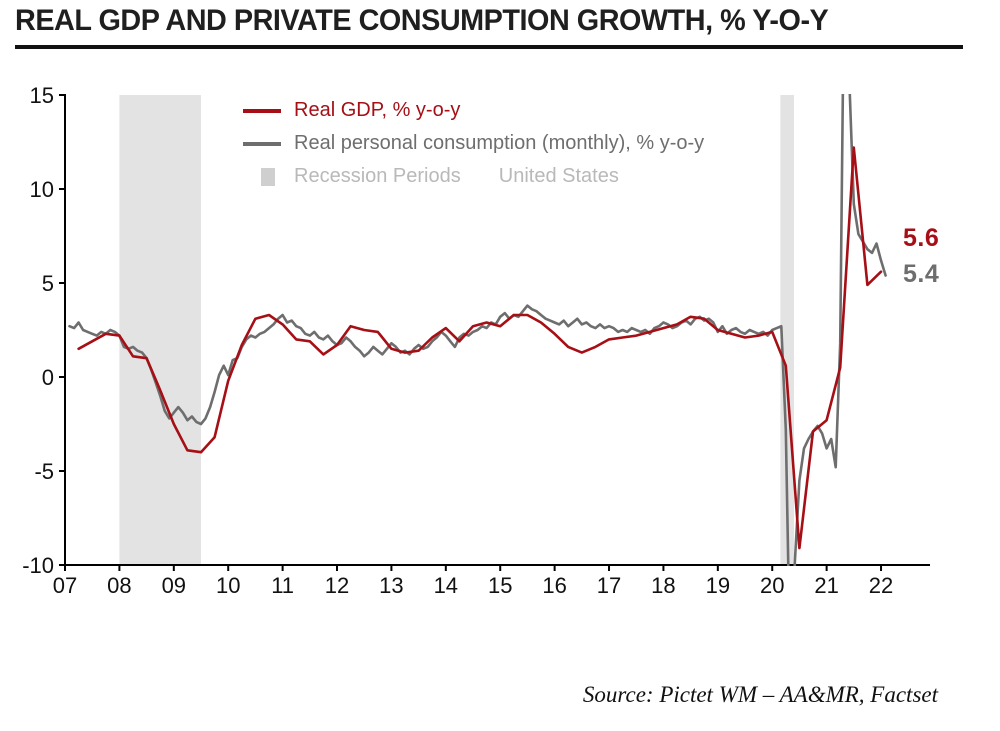 This screenshot has height=731, width=1000. What do you see at coordinates (174, 585) in the screenshot?
I see `x-tick-label: 09` at bounding box center [174, 585].